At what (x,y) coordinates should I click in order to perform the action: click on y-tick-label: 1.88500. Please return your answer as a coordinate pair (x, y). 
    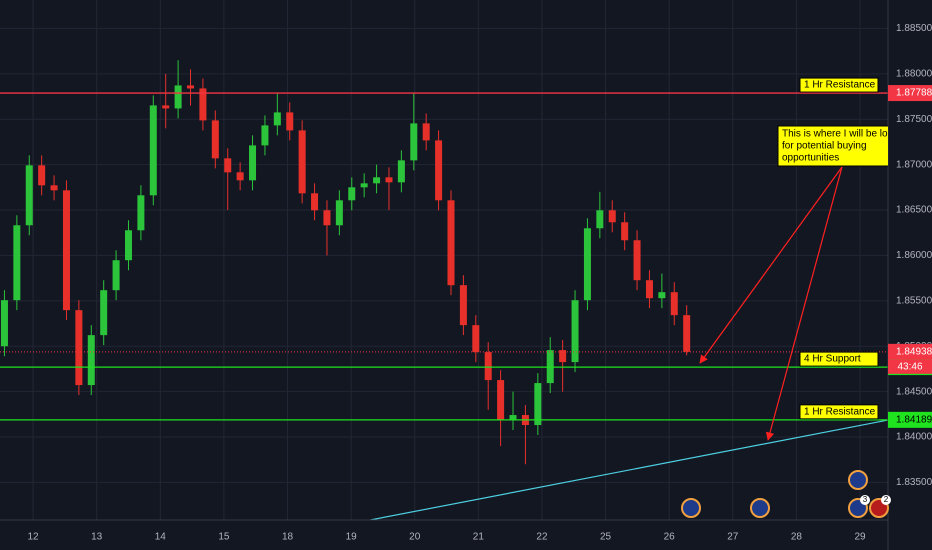
    Looking at the image, I should click on (914, 28).